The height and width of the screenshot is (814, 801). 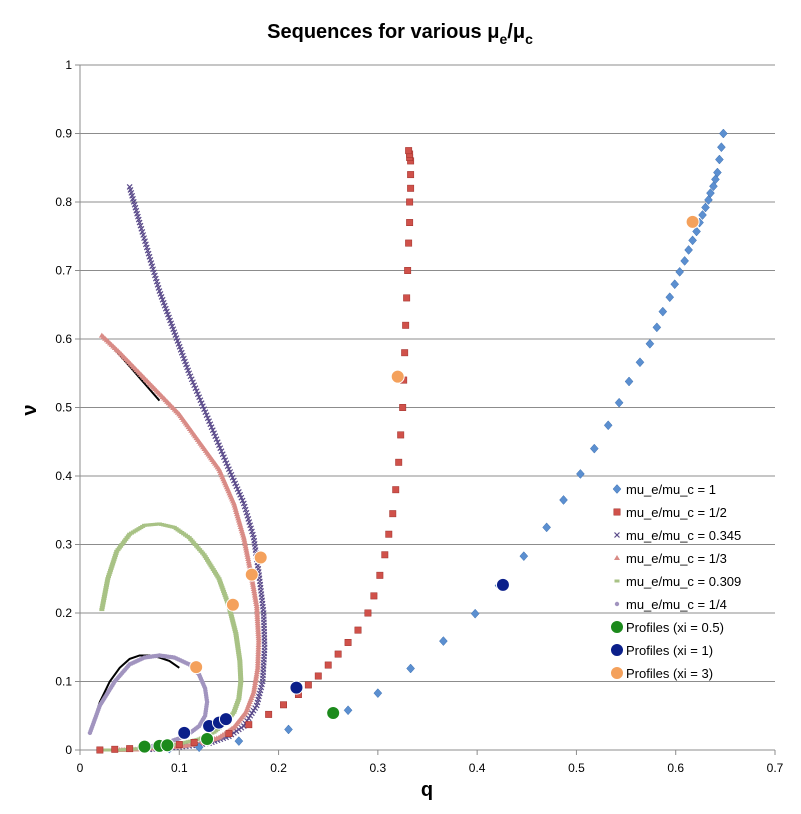 I want to click on y-tick-label: 0.7, so click(x=63, y=271).